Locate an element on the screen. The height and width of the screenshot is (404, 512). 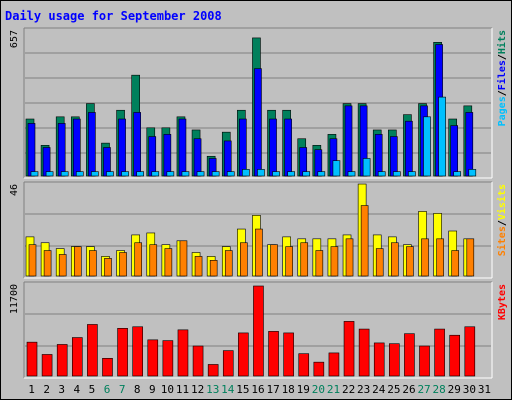
x-tick-label-day-20: 20 is located at coordinates (318, 389).